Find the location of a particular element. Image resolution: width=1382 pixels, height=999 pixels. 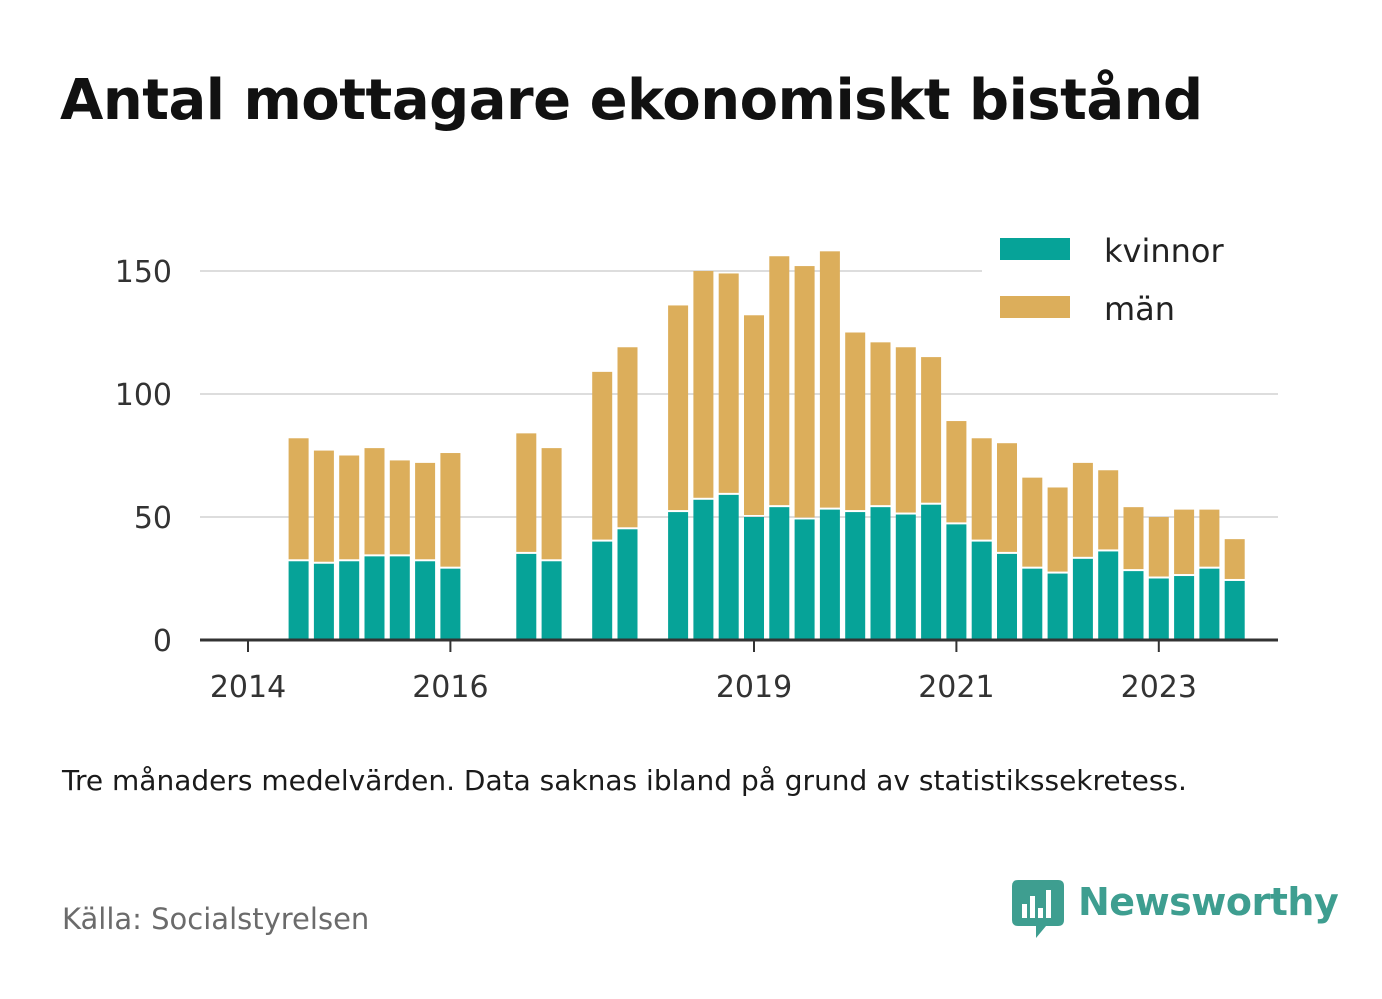

legend-label: män is located at coordinates (1139, 309).